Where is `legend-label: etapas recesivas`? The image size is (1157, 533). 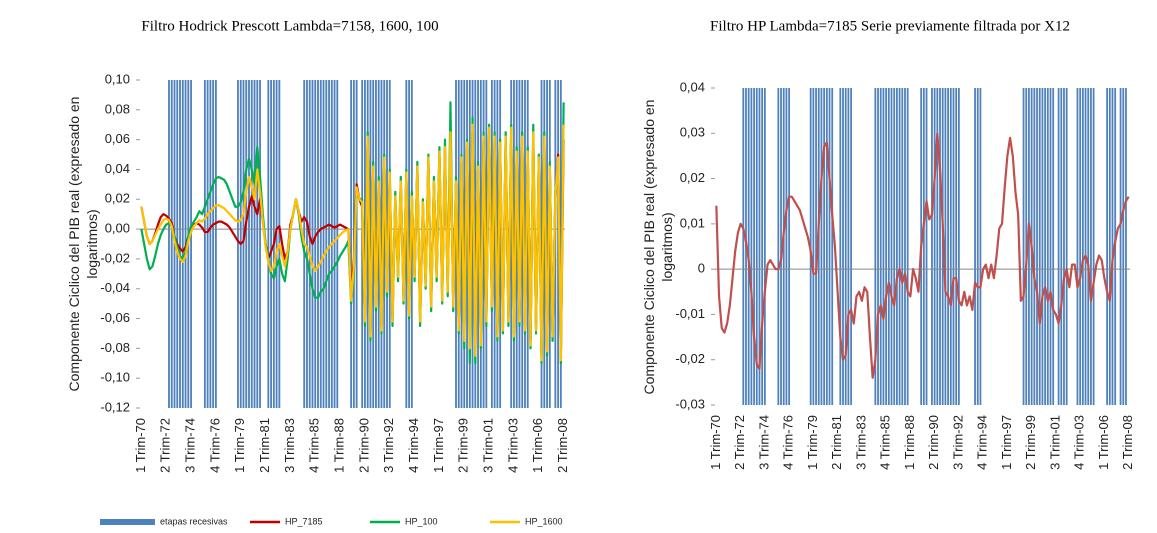
legend-label: etapas recesivas is located at coordinates (194, 521).